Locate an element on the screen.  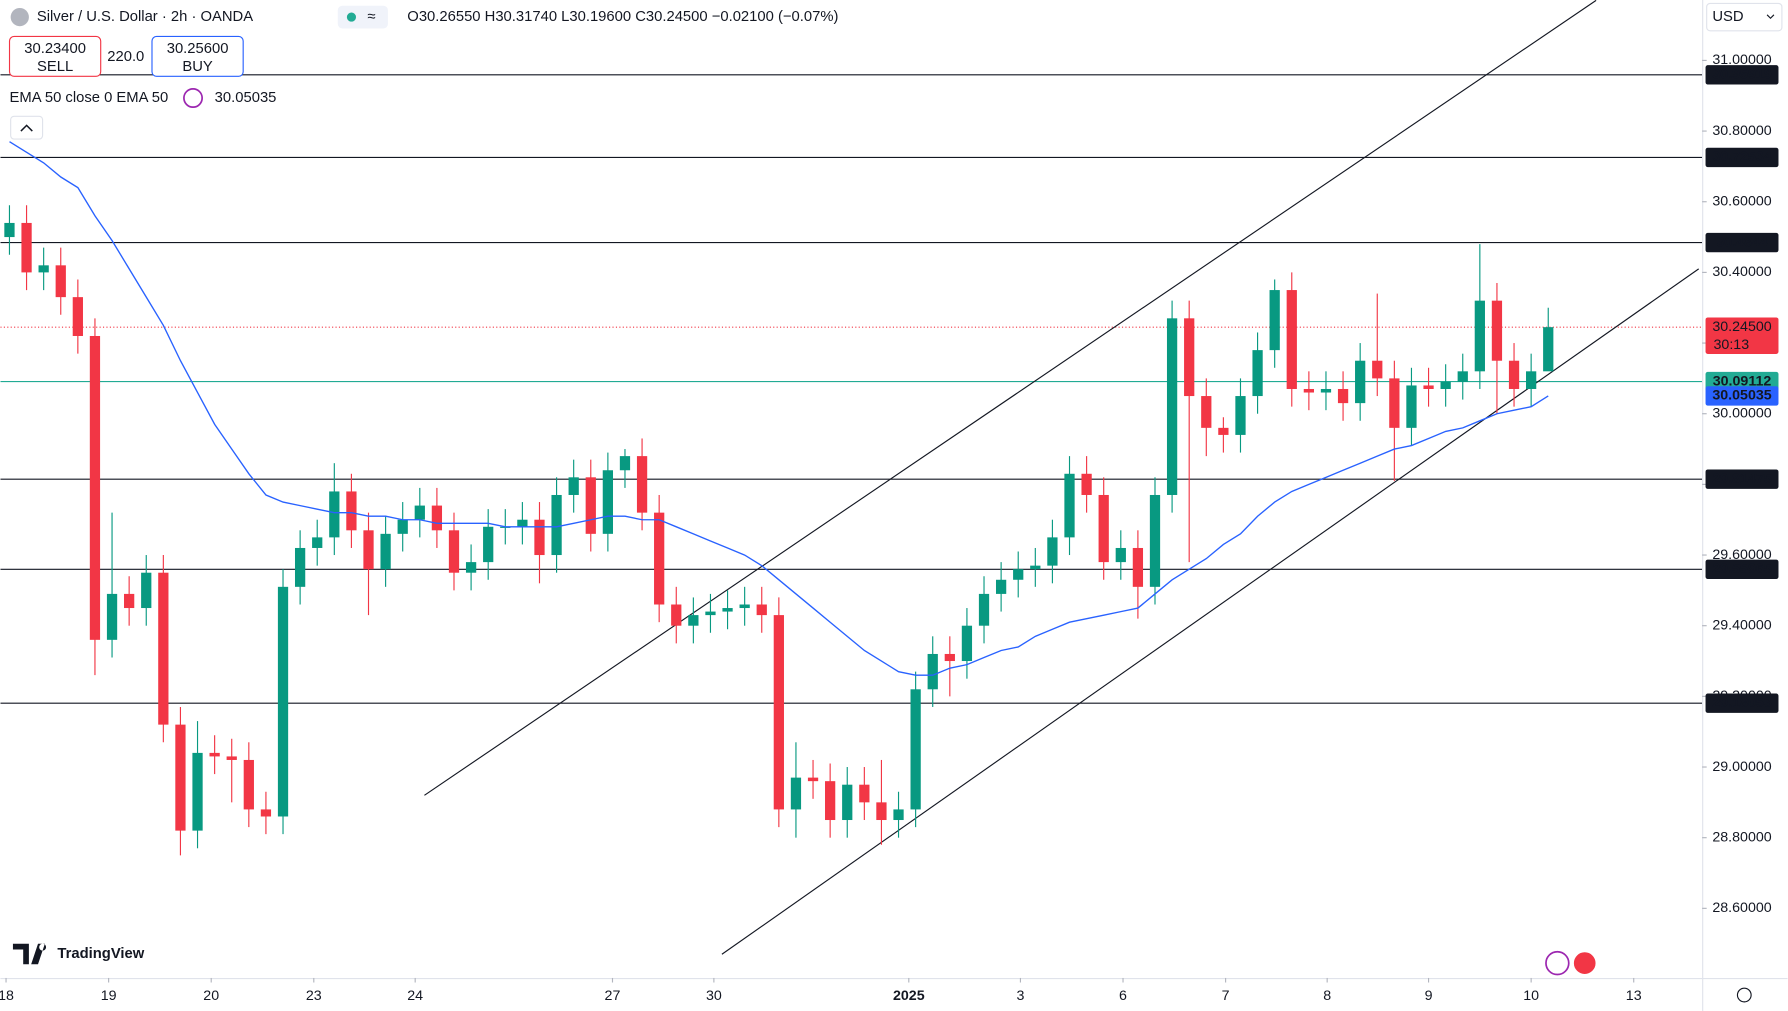
y-tick-label: 30.60000 is located at coordinates (1741, 202).